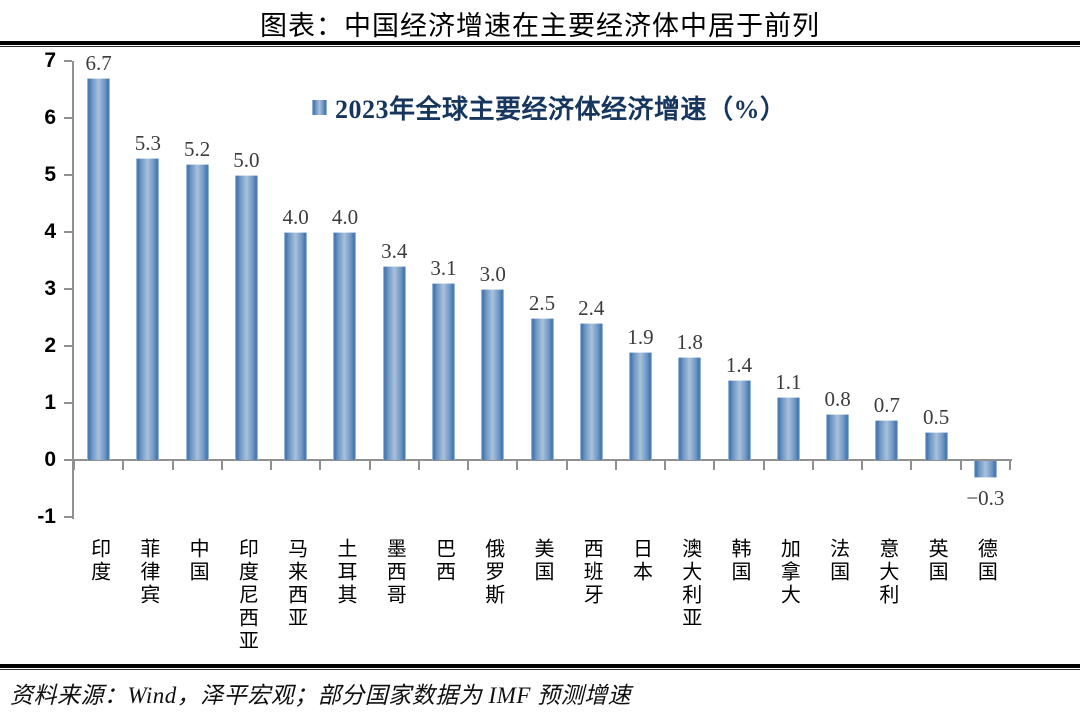 The height and width of the screenshot is (716, 1080). I want to click on bar-value-label: 3.1, so click(443, 268).